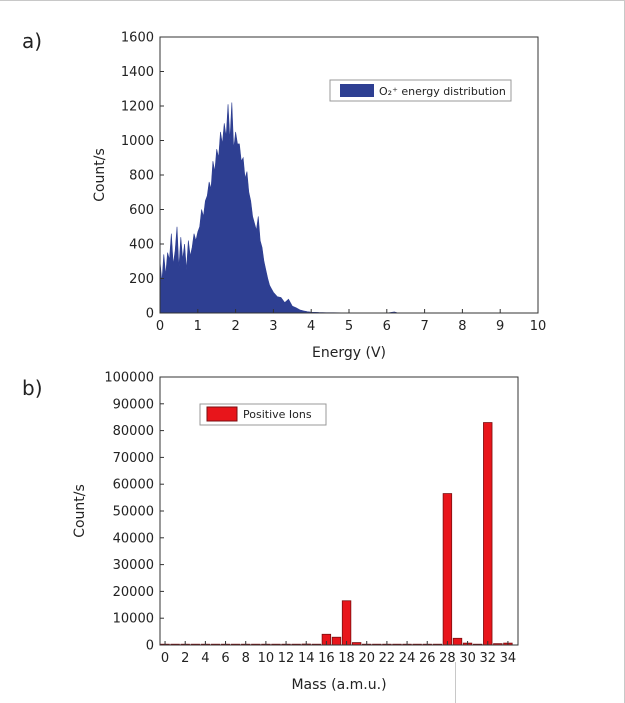 The image size is (625, 703). I want to click on x-tick-label-a: 2, so click(235, 326).